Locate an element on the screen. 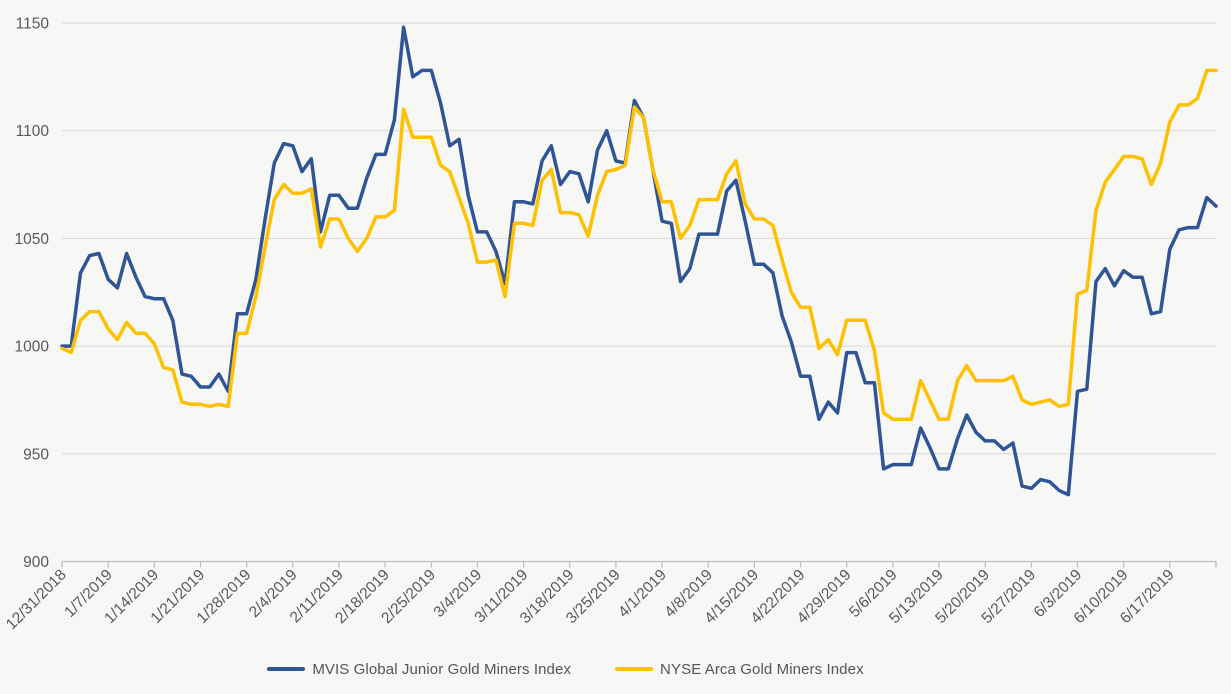 Image resolution: width=1231 pixels, height=694 pixels. y-tick-label: 1050 is located at coordinates (32, 239).